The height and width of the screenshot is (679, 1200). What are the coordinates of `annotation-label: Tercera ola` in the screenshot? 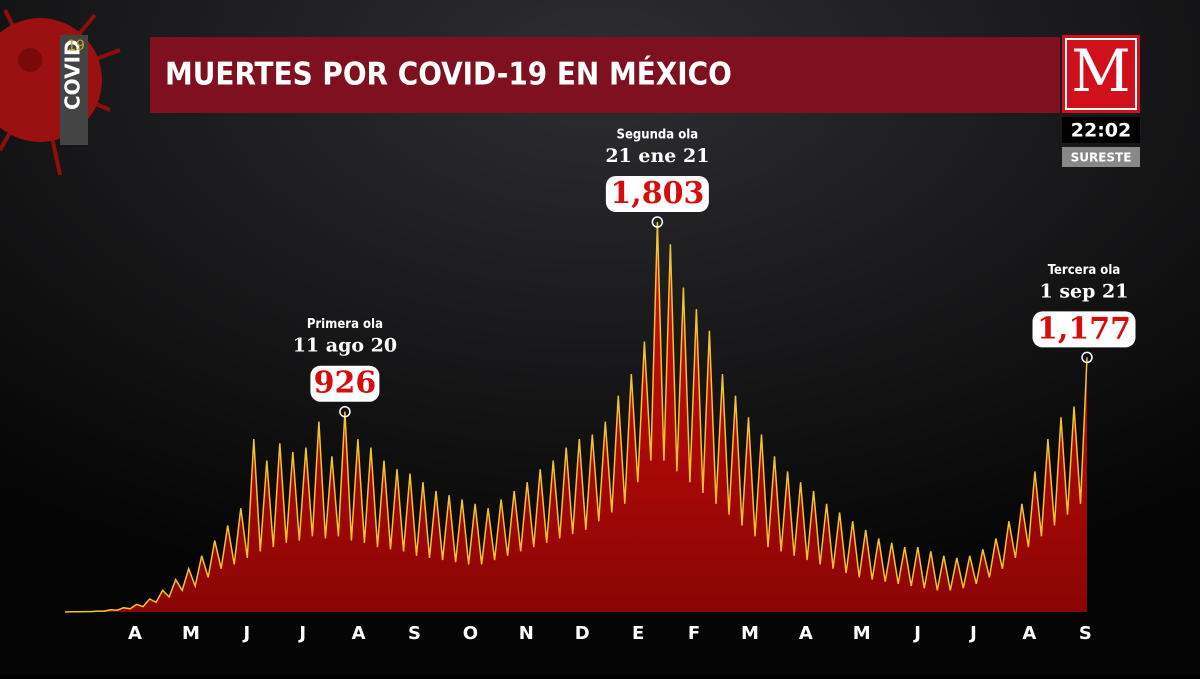 It's located at (1084, 270).